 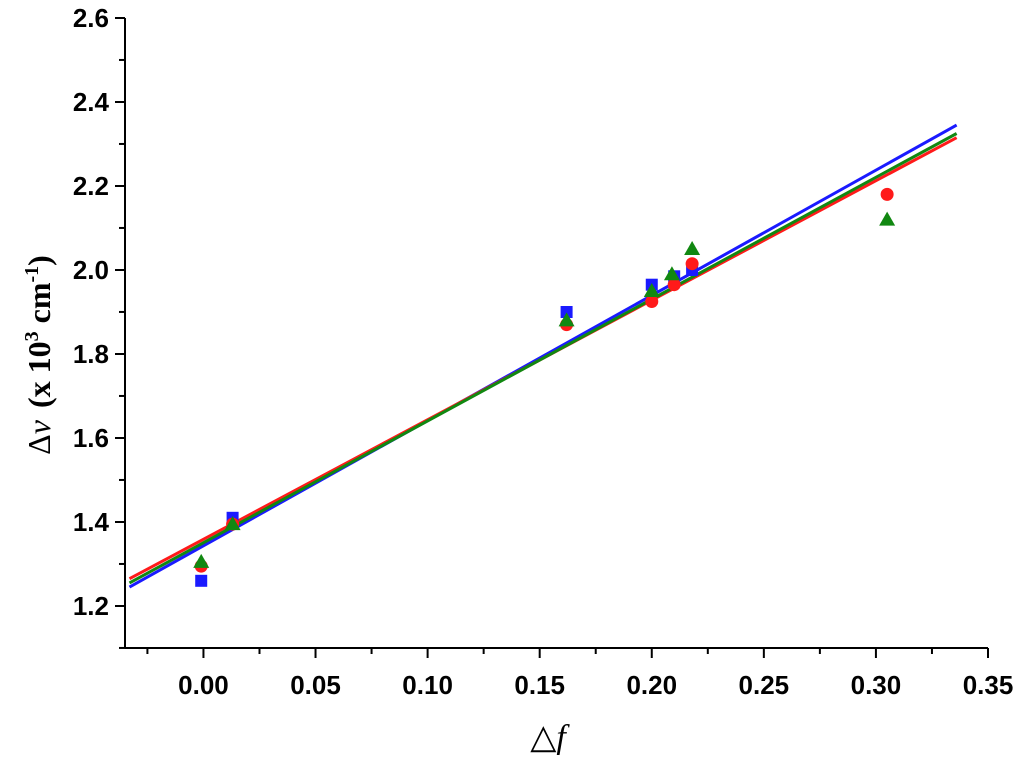 I want to click on x-axis-title: △f, so click(x=550, y=737).